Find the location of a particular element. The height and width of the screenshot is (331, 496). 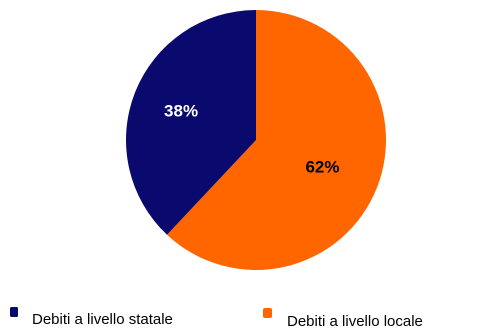

legend-swatch-locale is located at coordinates (267, 313).